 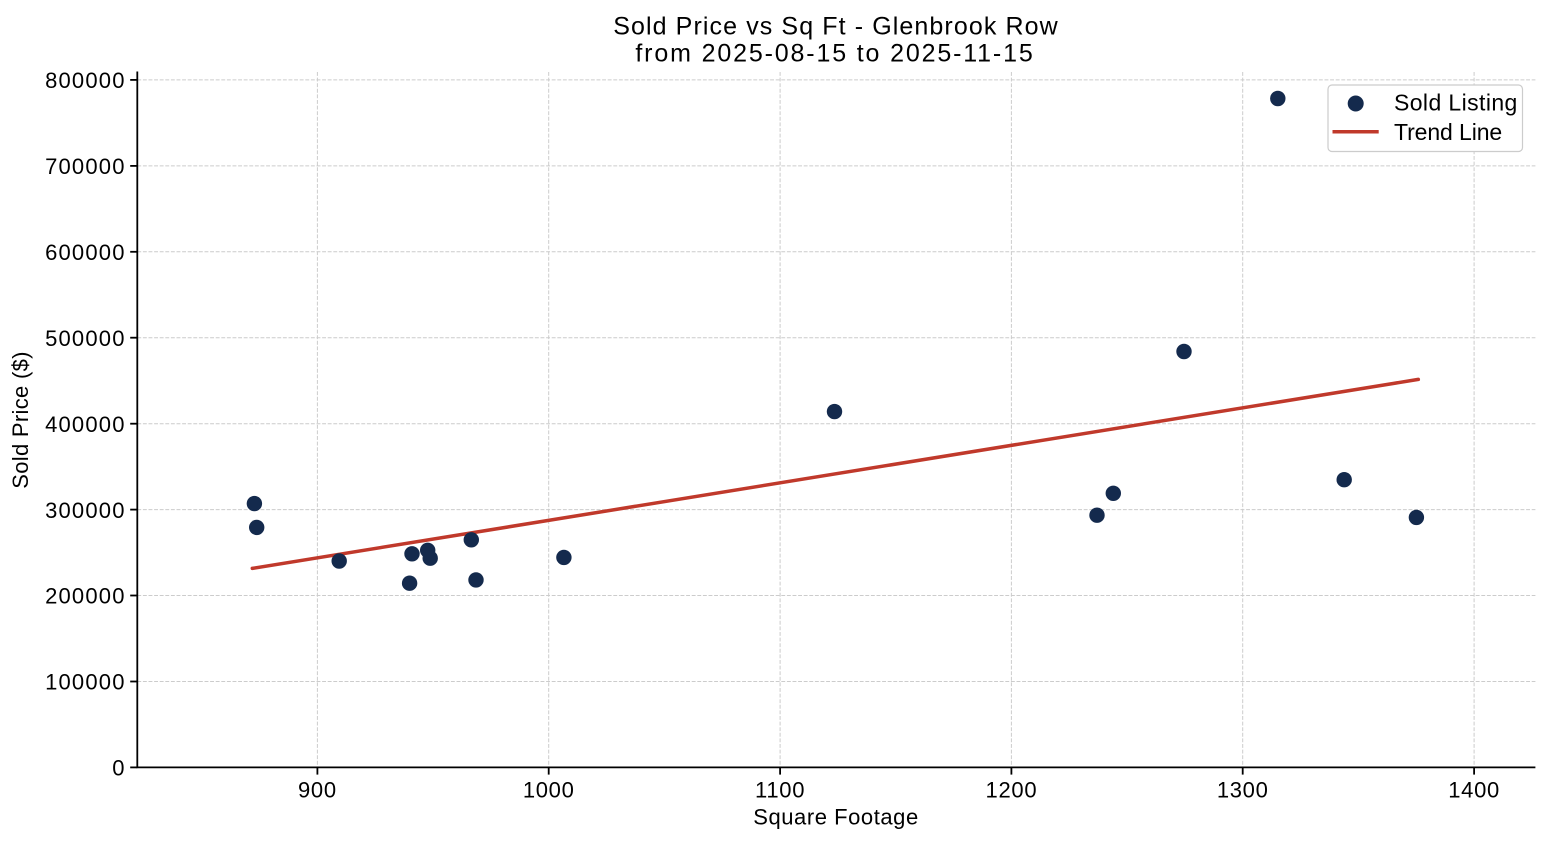 I want to click on svg-text:Sold Price vs Sq Ft - Glenbroo: Sold Price vs Sq Ft - Glenbrook Row, so click(x=836, y=27).